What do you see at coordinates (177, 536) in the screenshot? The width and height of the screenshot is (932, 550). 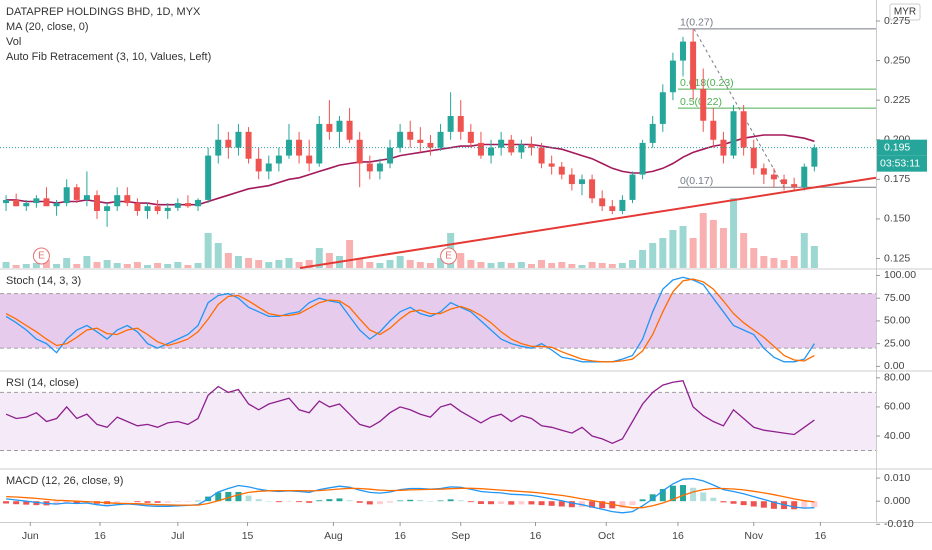 I see `x-tick-label: Jul` at bounding box center [177, 536].